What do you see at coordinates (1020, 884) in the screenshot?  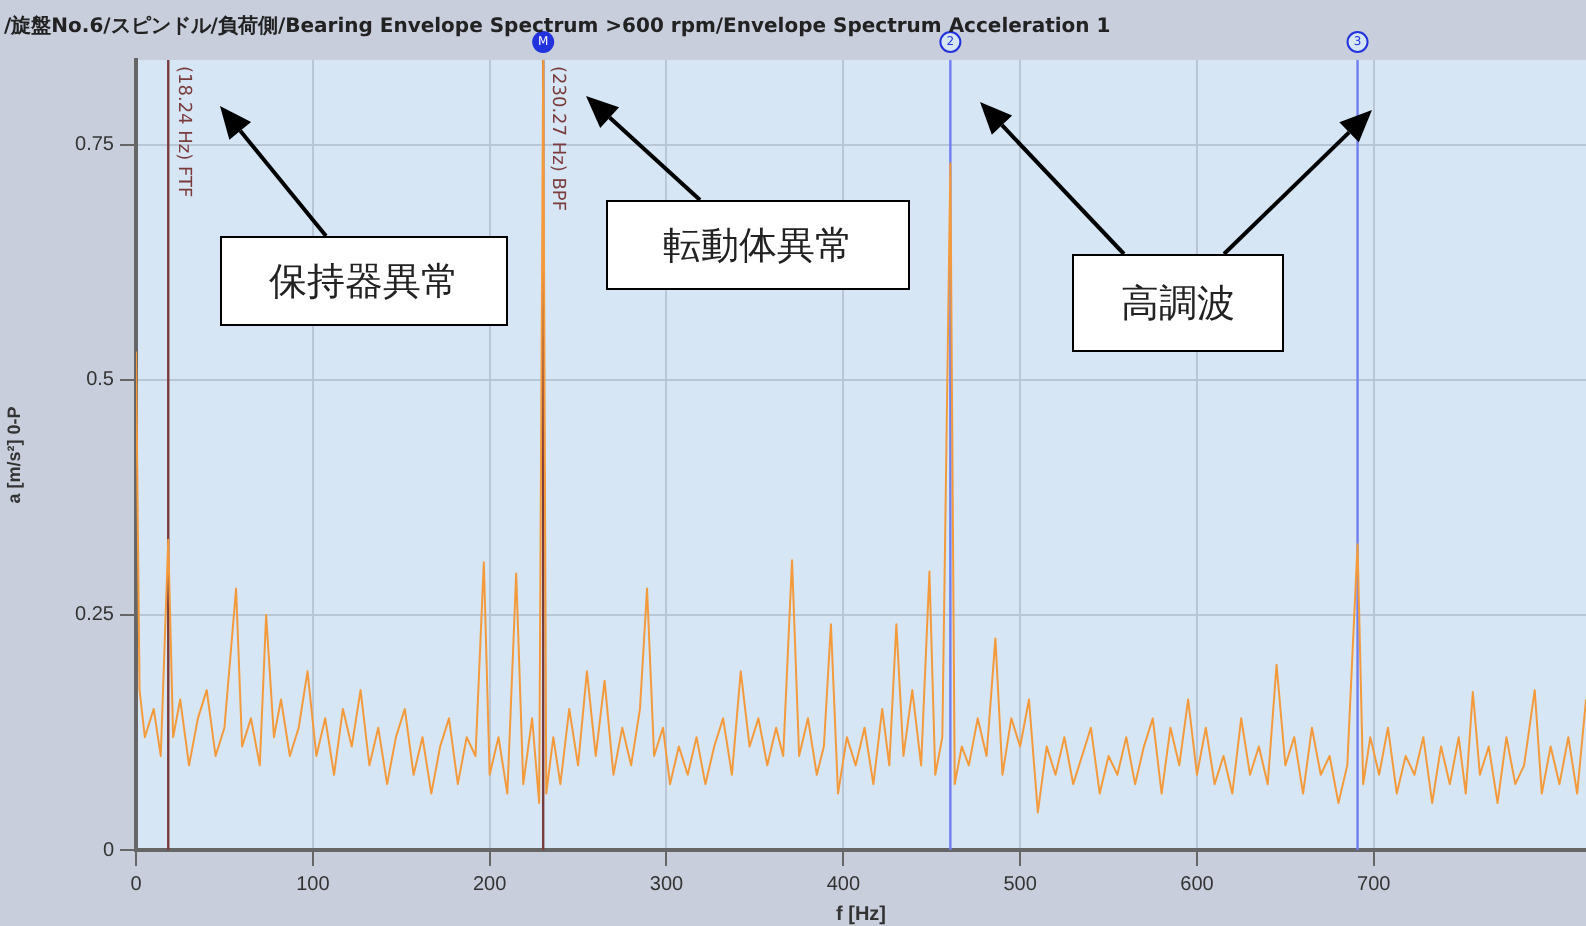 I see `x-tick-label: 500` at bounding box center [1020, 884].